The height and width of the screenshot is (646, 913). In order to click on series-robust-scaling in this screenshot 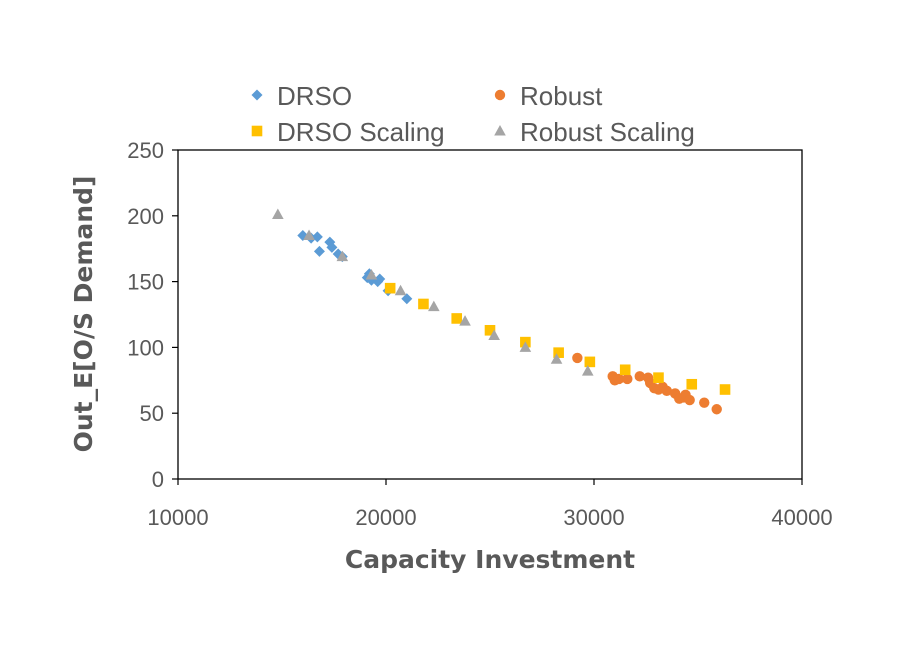, I will do `click(433, 292)`.